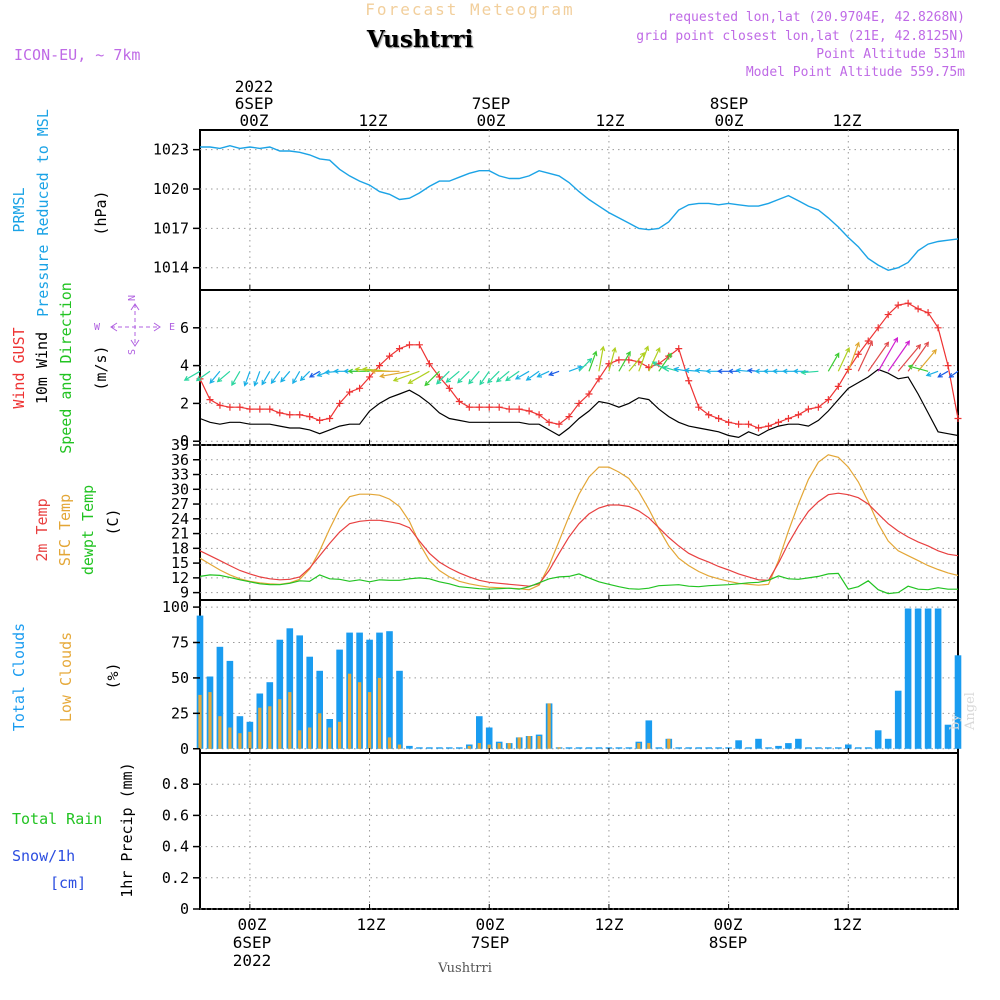 Image resolution: width=1000 pixels, height=1000 pixels. Describe the element at coordinates (180, 548) in the screenshot. I see `temperature-ytick-label: 18` at that location.